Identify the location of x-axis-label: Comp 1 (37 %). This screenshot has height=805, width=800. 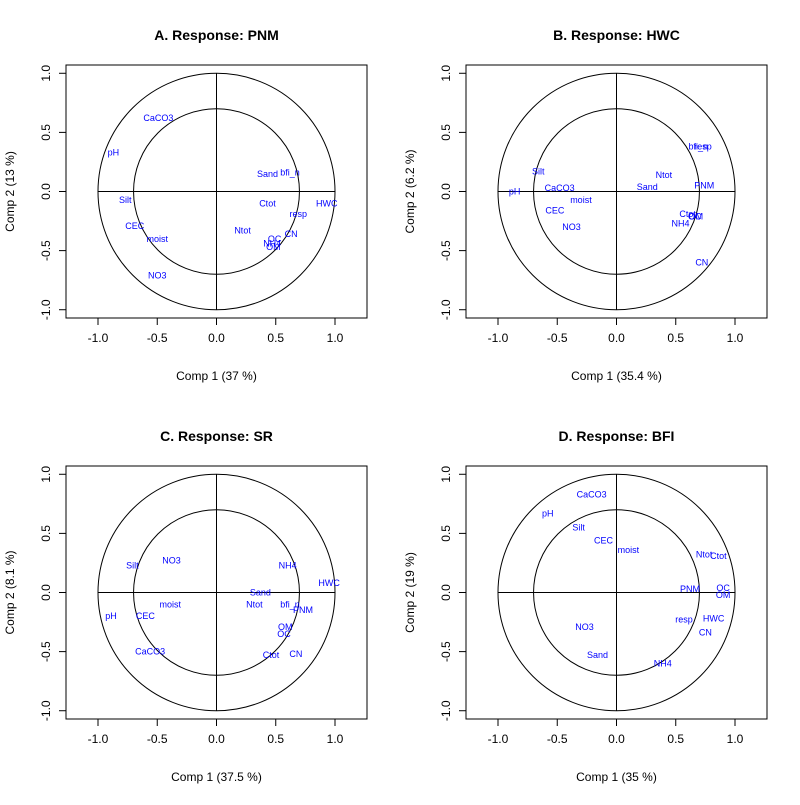
(216, 376).